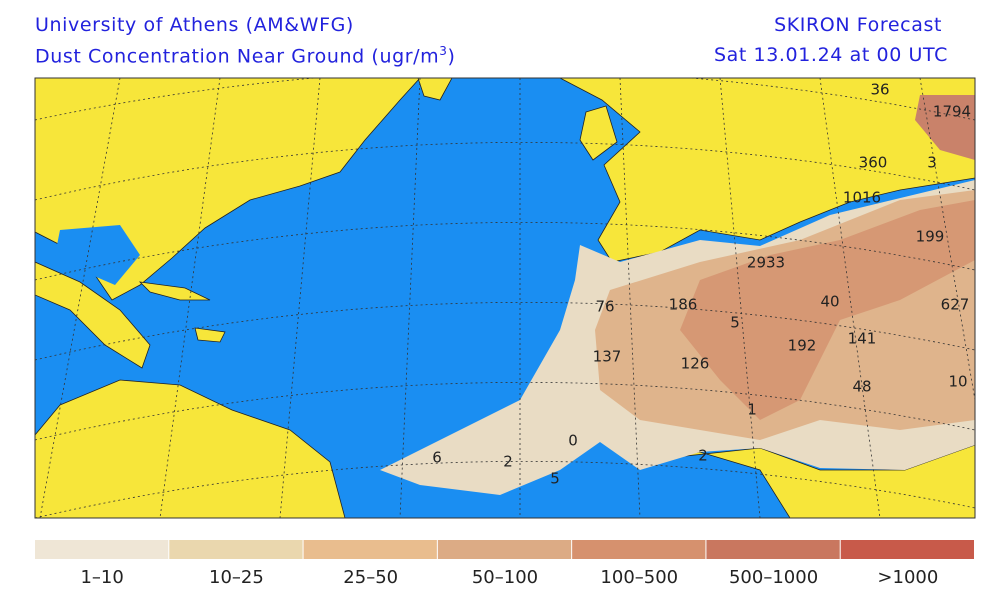 This screenshot has width=1000, height=602. What do you see at coordinates (504, 564) in the screenshot?
I see `legend: 1–10 10–25 25–50 50–100 100–500 500–1000 >1000` at bounding box center [504, 564].